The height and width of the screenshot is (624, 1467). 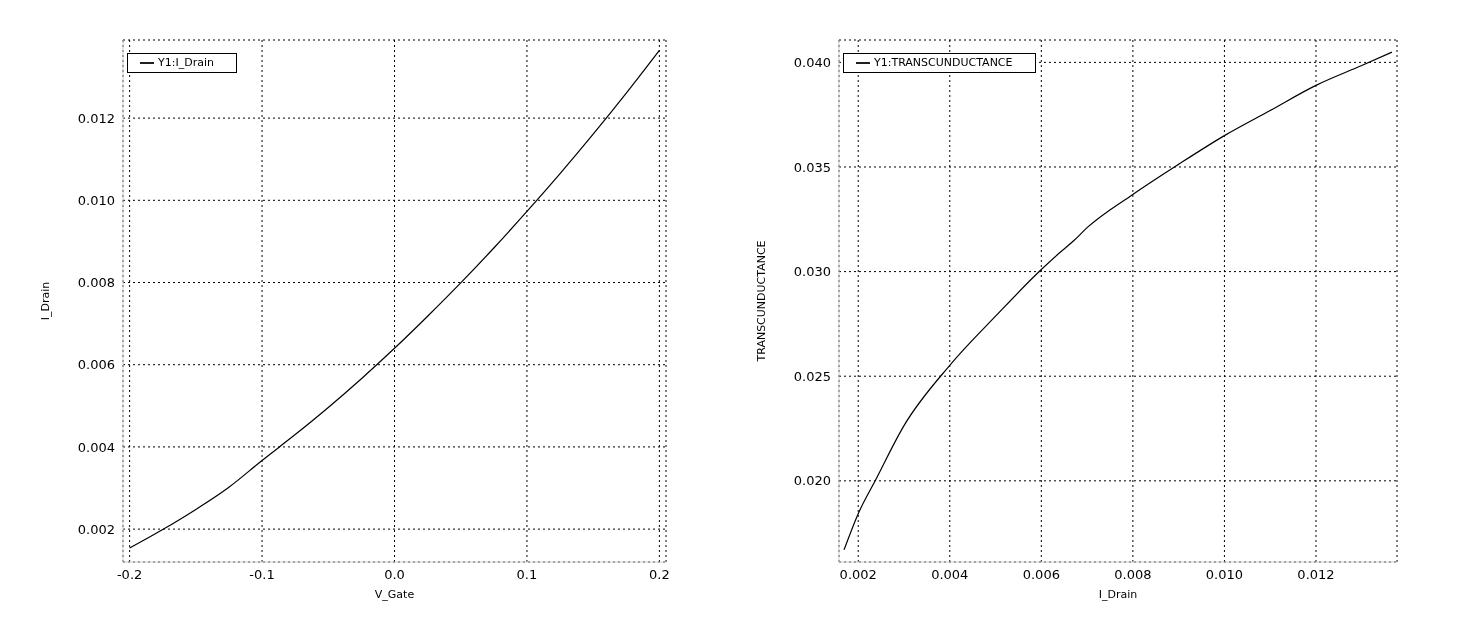 What do you see at coordinates (96, 118) in the screenshot?
I see `y-tick-label: 0.012` at bounding box center [96, 118].